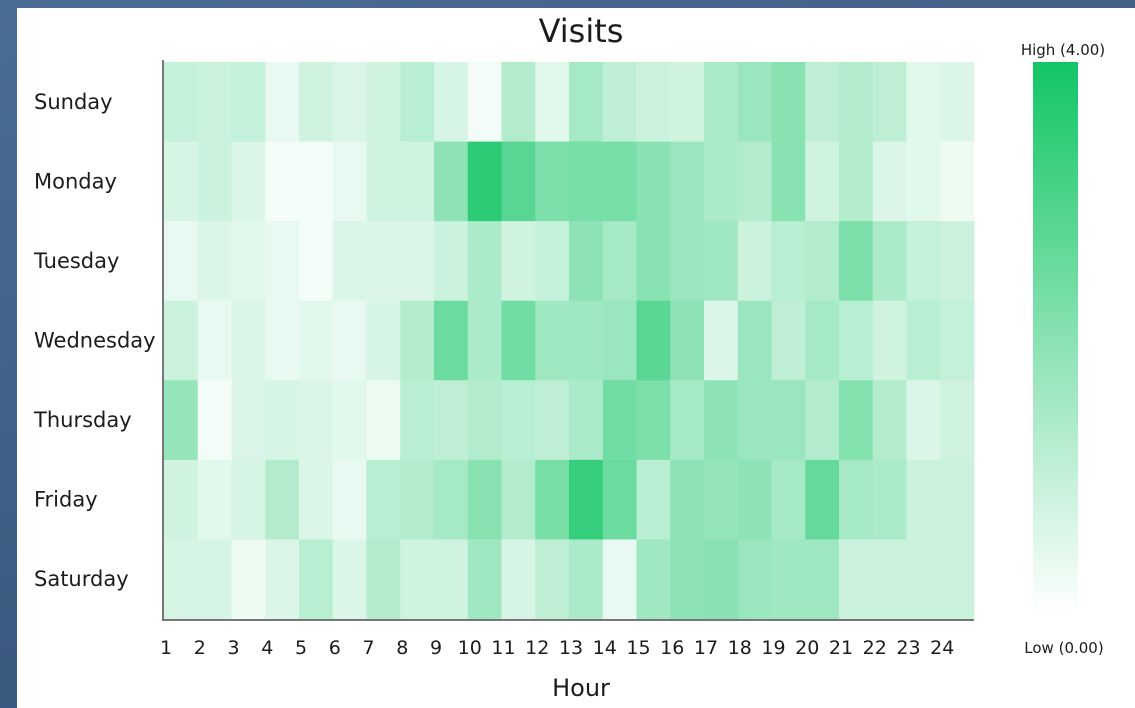 The width and height of the screenshot is (1135, 708). Describe the element at coordinates (76, 261) in the screenshot. I see `row-label: Tuesday` at that location.